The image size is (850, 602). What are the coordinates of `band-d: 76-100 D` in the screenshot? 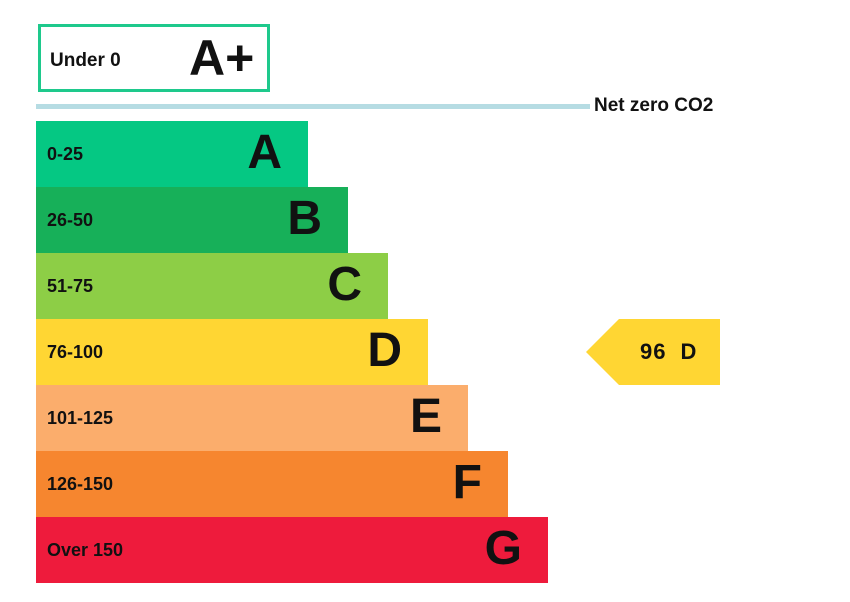 It's located at (232, 352).